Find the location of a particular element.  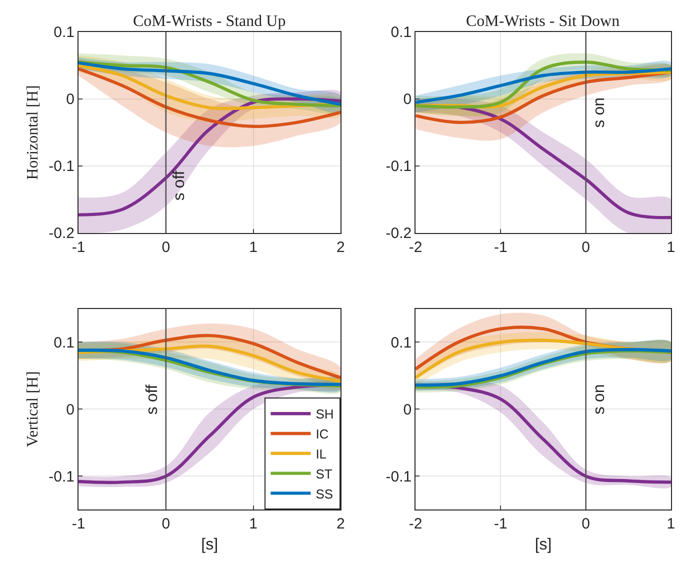

chart-title: CoM-Wrists - Sit Down is located at coordinates (543, 21).